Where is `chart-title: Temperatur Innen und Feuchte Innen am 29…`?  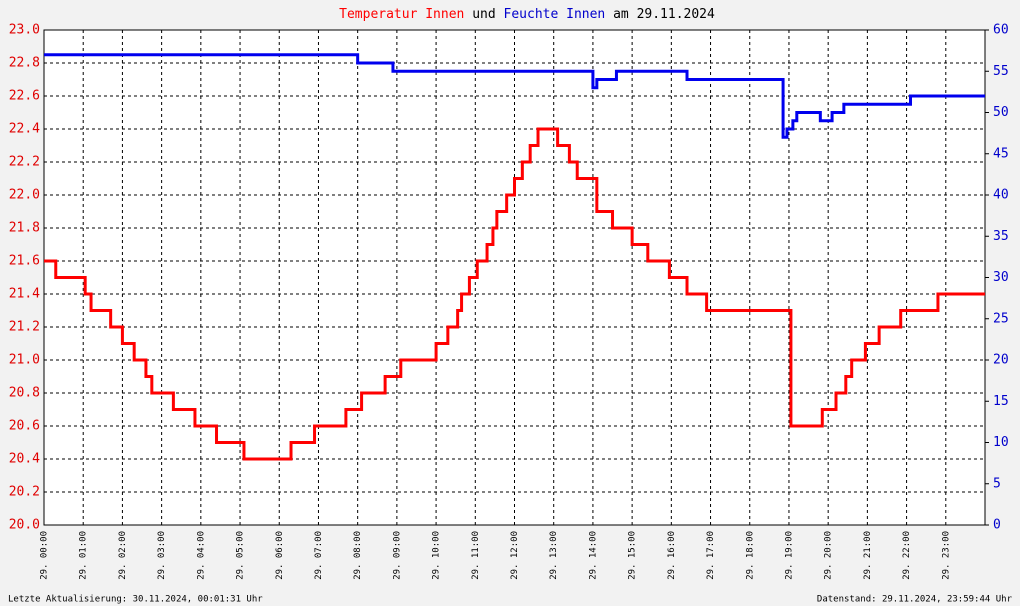
chart-title: Temperatur Innen und Feuchte Innen am 29… is located at coordinates (527, 14).